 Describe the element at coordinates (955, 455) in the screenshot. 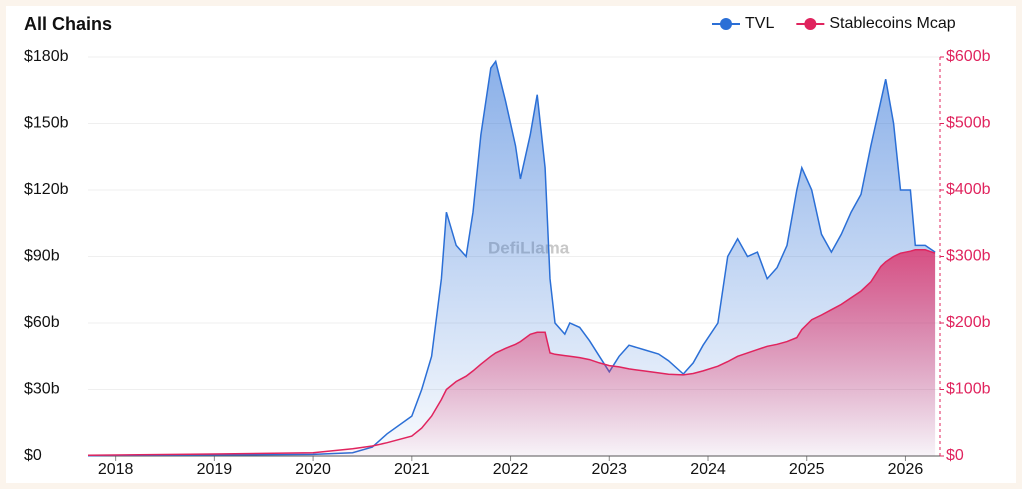

I see `y2-tick-label: $0` at that location.